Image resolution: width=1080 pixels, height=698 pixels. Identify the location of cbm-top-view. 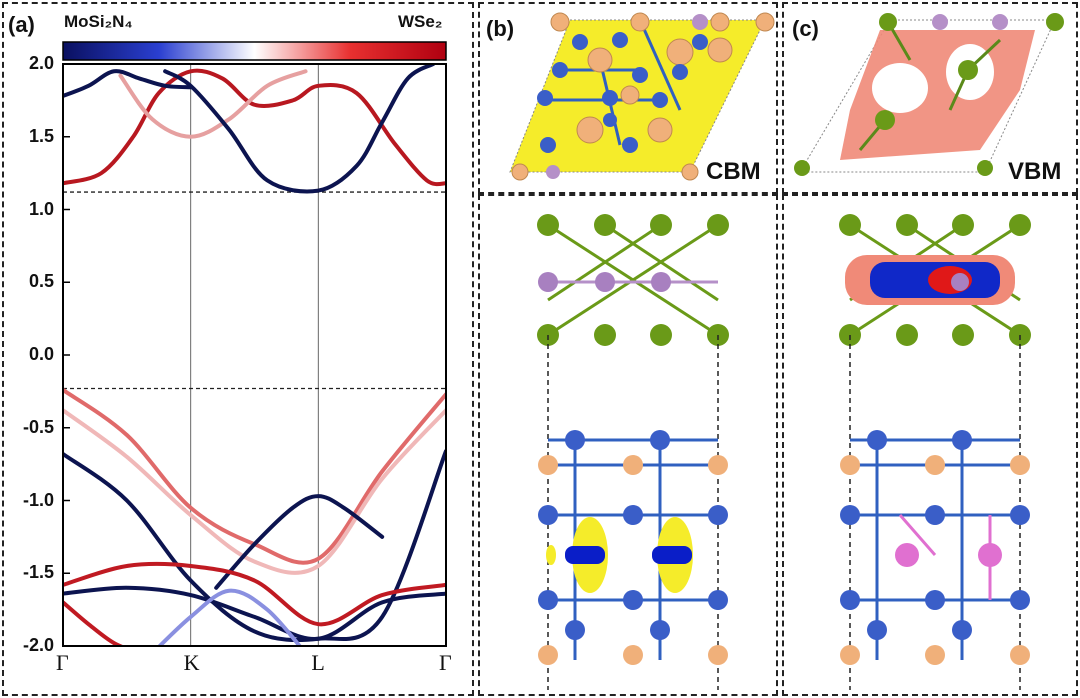
(642, 96).